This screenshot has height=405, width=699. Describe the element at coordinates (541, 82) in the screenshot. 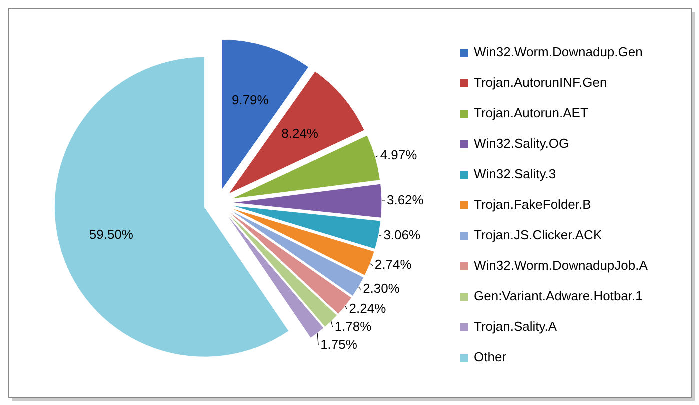

I see `legend-label: Trojan.AutorunINF.Gen` at that location.